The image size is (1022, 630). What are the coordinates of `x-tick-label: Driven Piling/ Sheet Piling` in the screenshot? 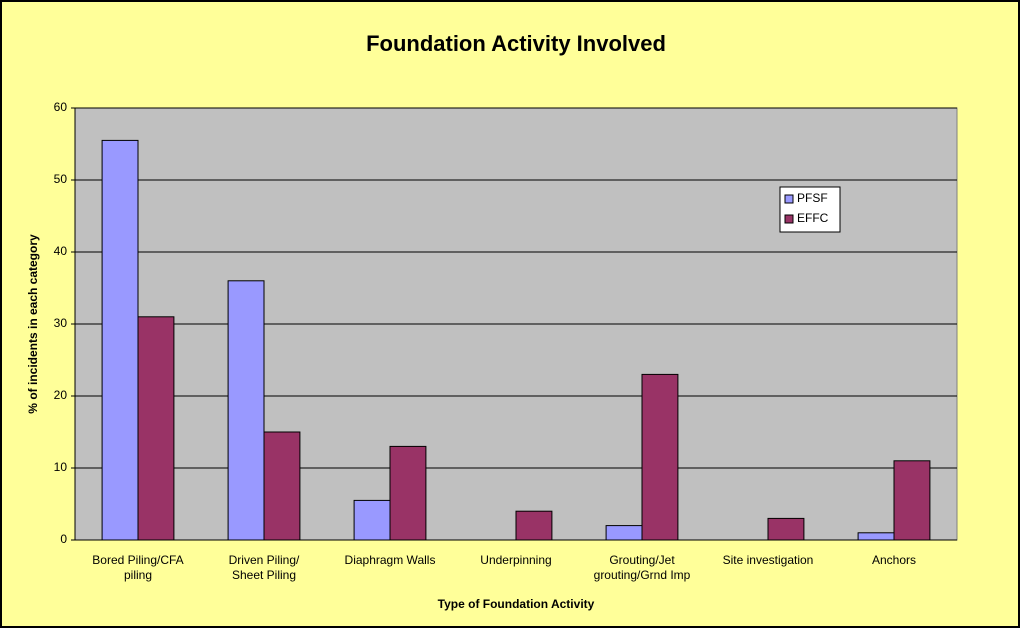 It's located at (264, 567).